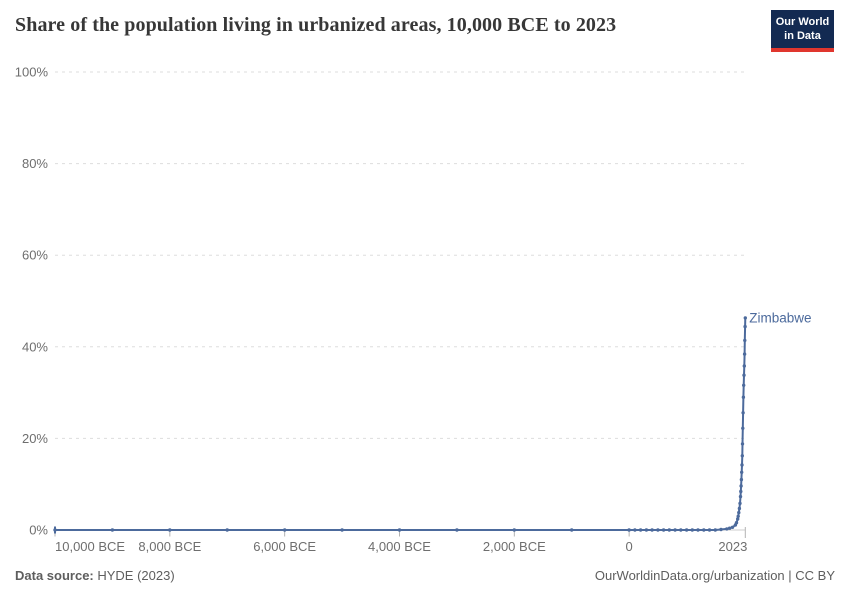 This screenshot has height=600, width=850. Describe the element at coordinates (35, 438) in the screenshot. I see `y-tick-label: 20%` at that location.